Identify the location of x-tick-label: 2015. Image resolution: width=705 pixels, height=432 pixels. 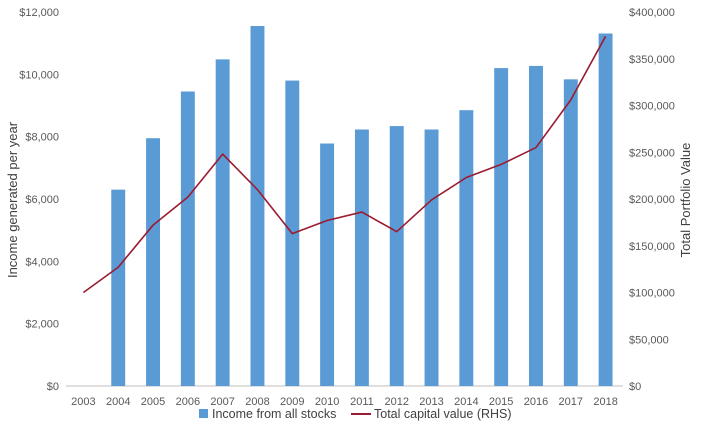
(501, 402).